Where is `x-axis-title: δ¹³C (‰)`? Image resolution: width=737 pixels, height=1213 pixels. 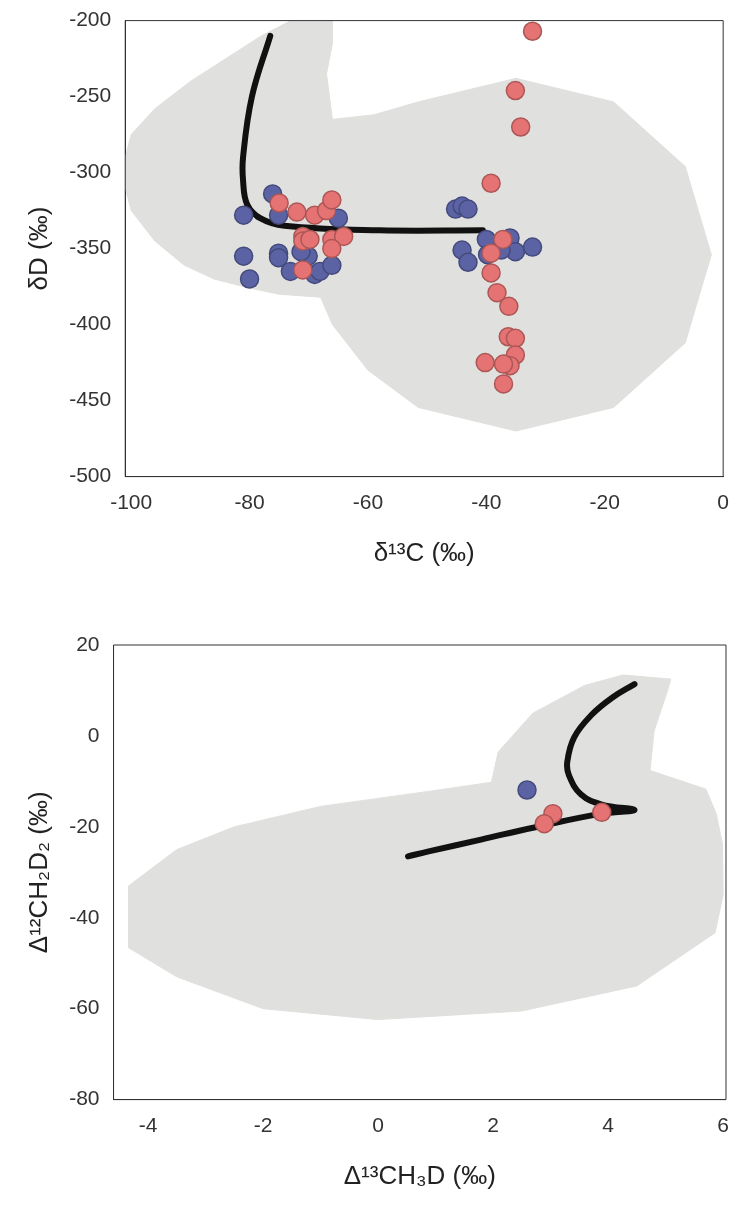
x-axis-title: δ¹³C (‰) is located at coordinates (424, 551).